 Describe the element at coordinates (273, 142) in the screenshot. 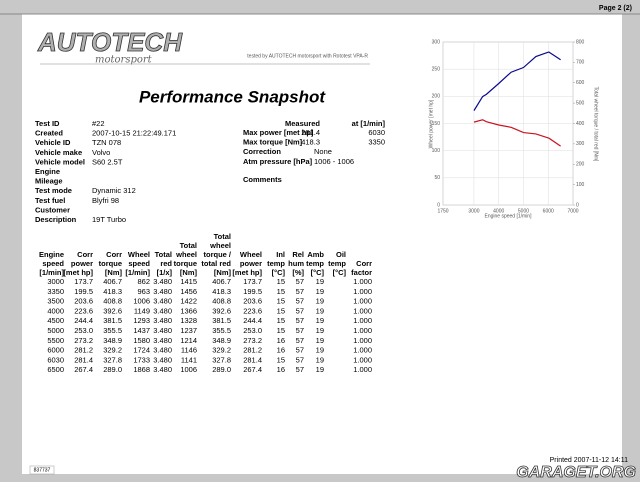

I see `result-label: Max torque [Nm]` at that location.